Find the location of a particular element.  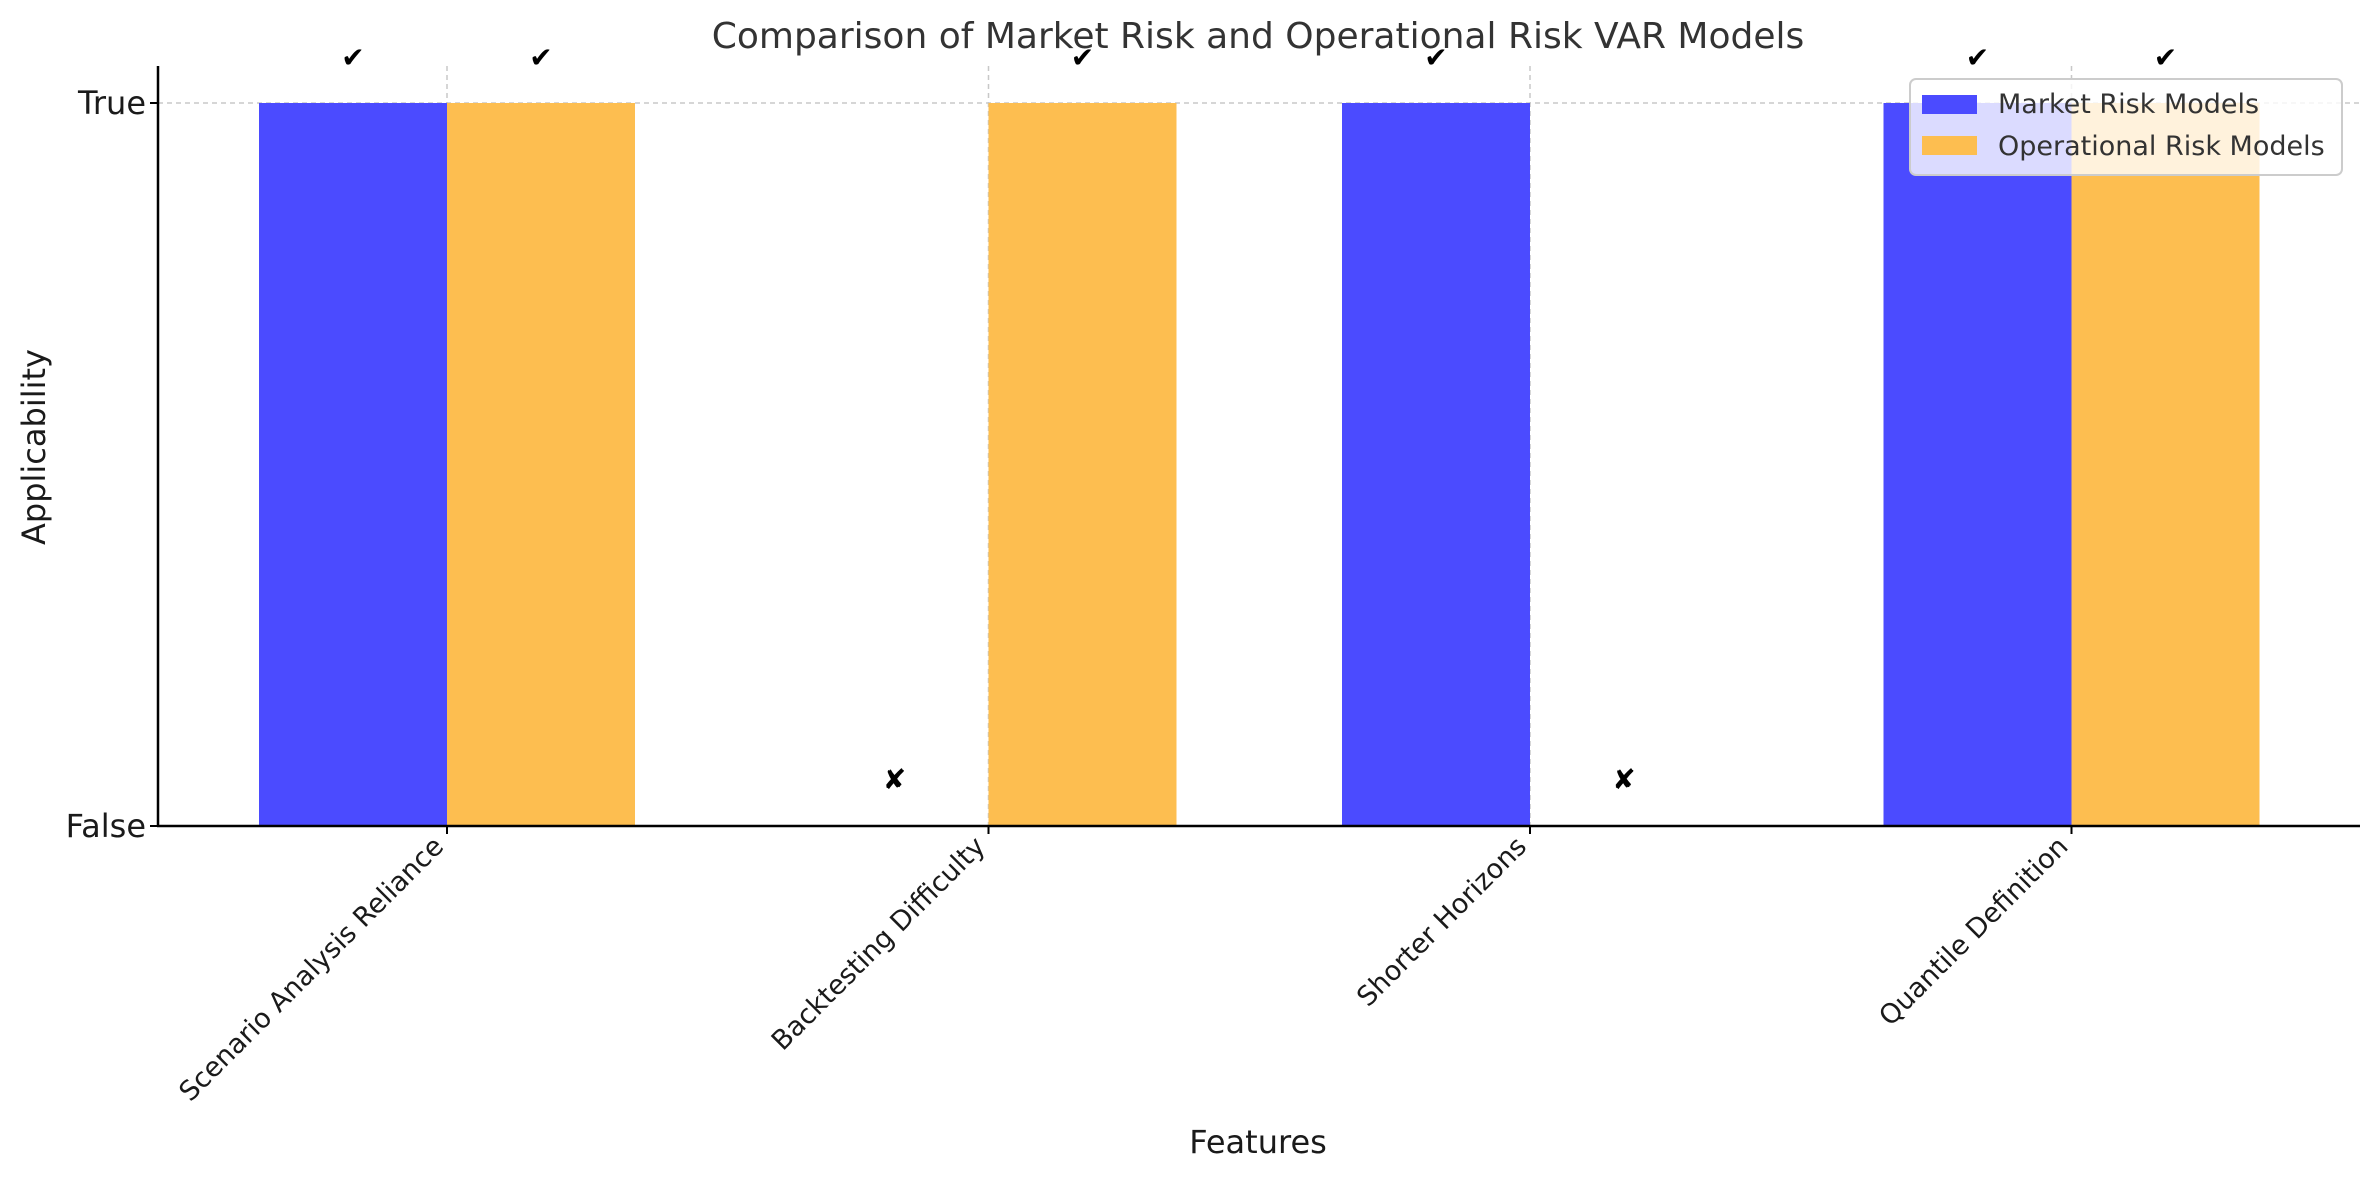

x-axis-label: Features is located at coordinates (1258, 1142).